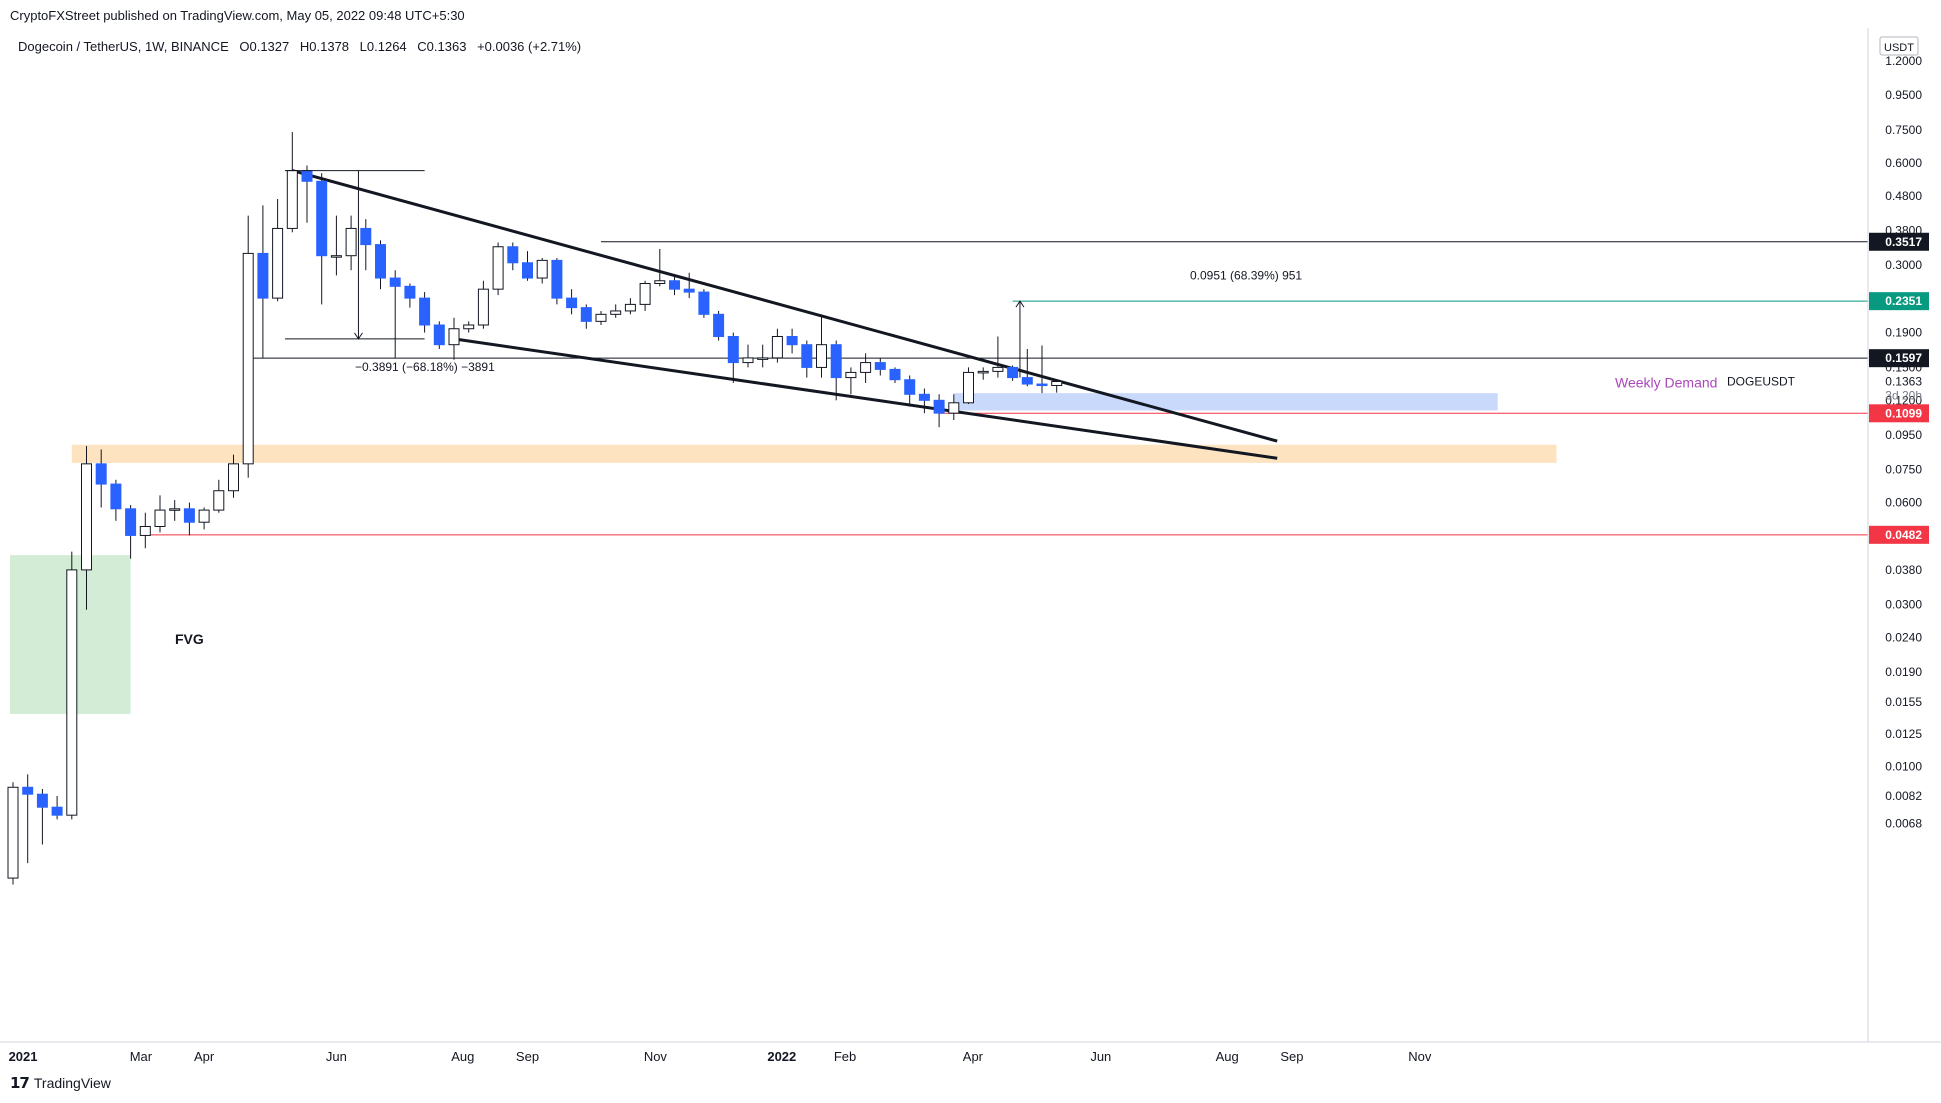 This screenshot has height=1103, width=1941. I want to click on y-tick-label: 0.6000, so click(1903, 163).